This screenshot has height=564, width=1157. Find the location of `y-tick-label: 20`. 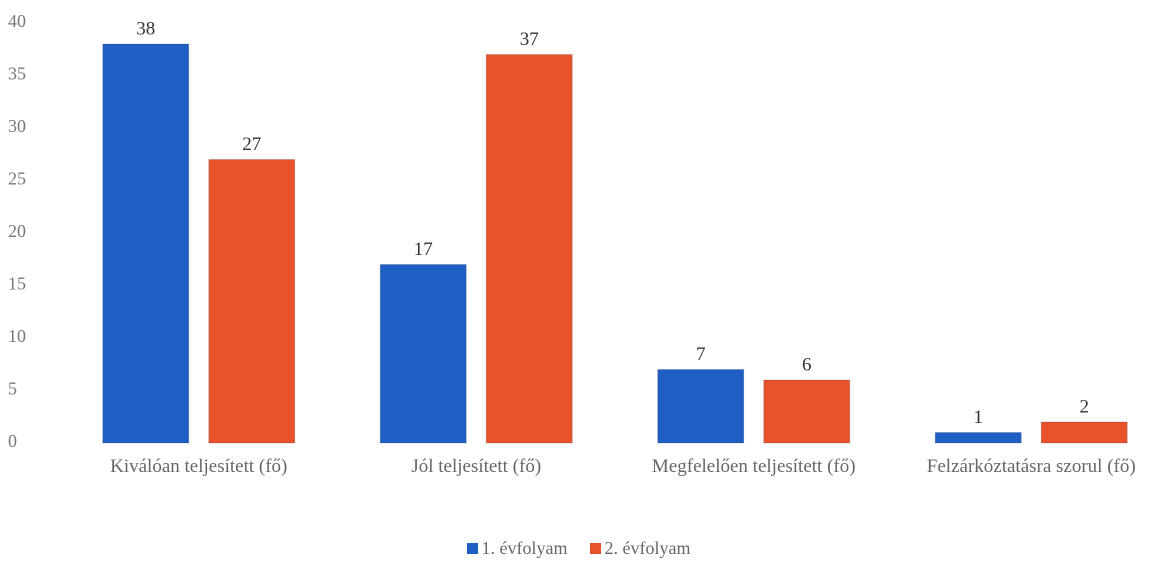

y-tick-label: 20 is located at coordinates (17, 231).